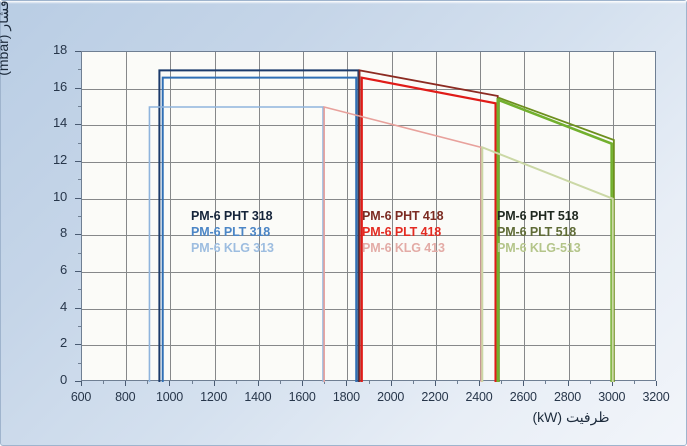 This screenshot has width=687, height=446. What do you see at coordinates (63, 233) in the screenshot?
I see `y-tick-label: 8` at bounding box center [63, 233].